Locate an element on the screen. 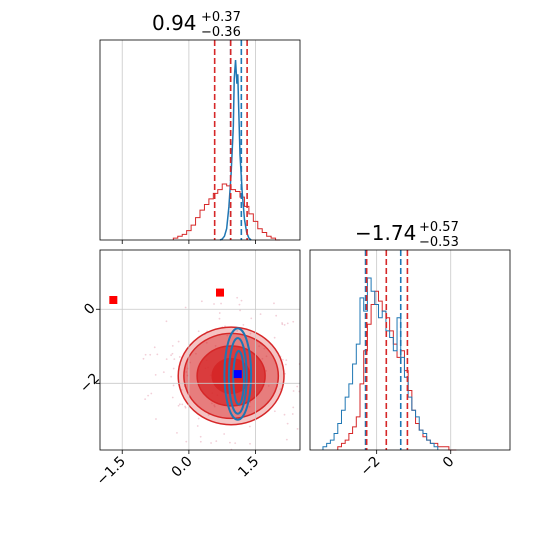  joint-frame is located at coordinates (200, 350).